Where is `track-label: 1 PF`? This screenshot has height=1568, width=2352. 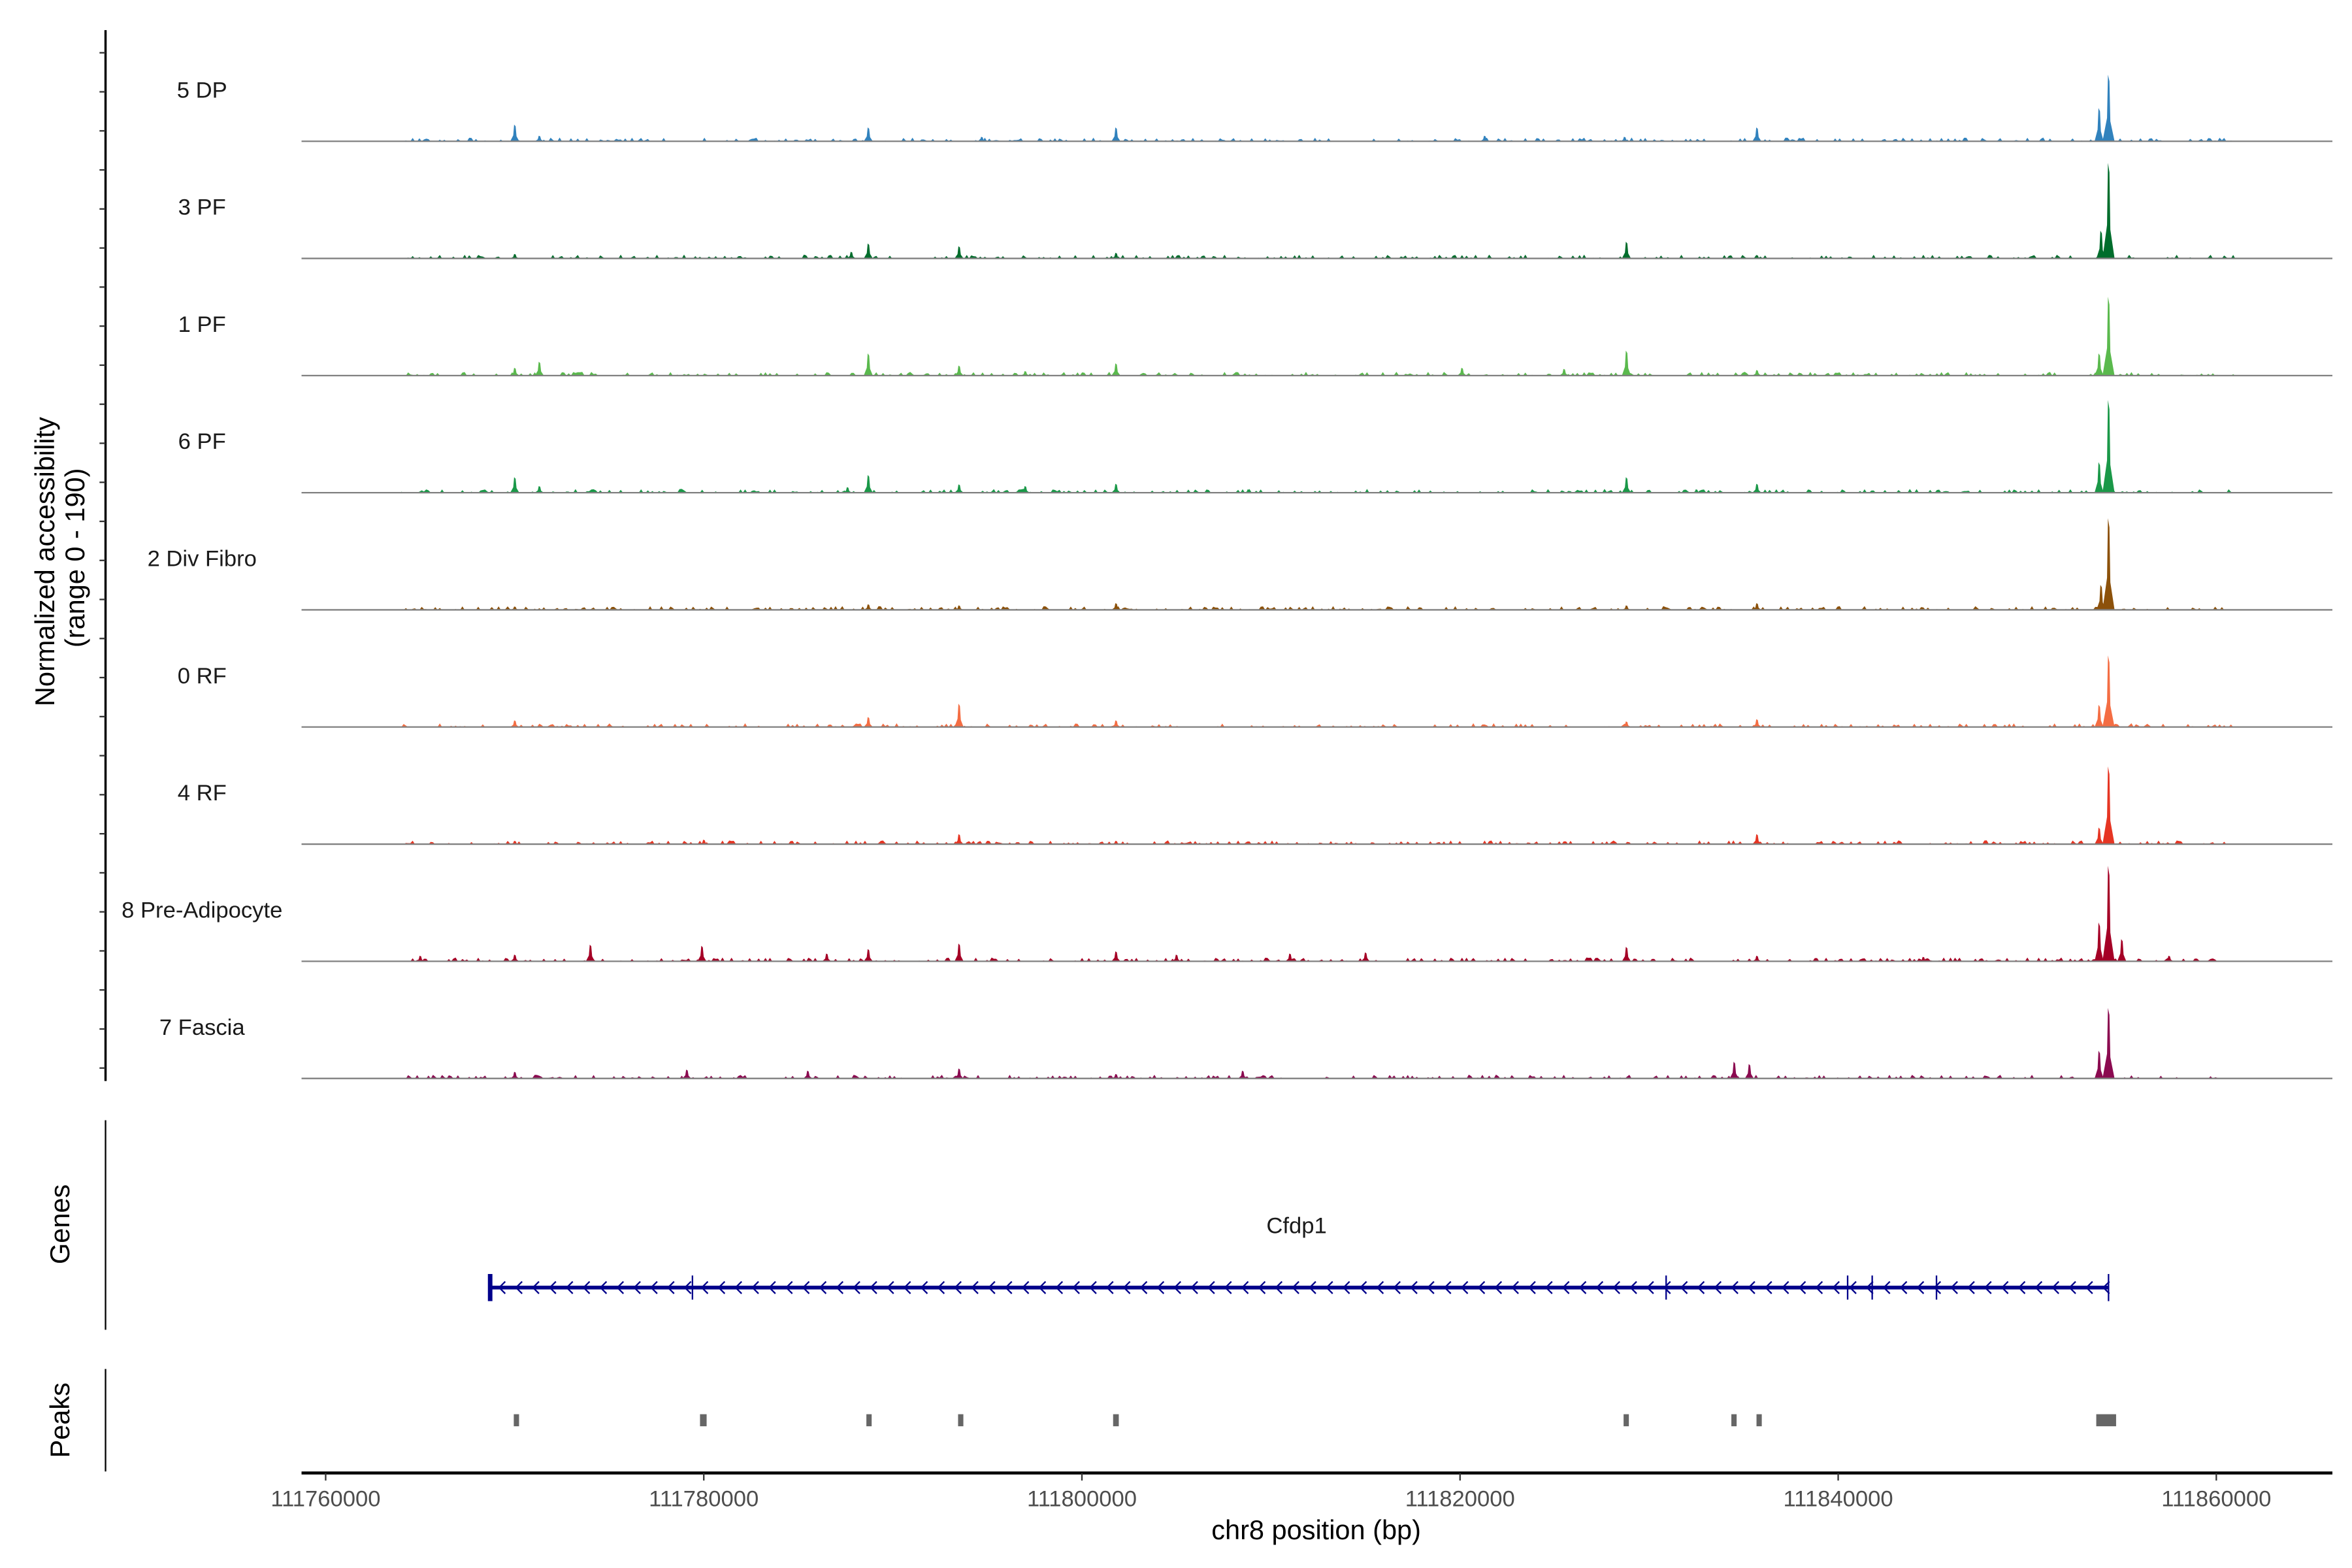
track-label: 1 PF is located at coordinates (202, 324).